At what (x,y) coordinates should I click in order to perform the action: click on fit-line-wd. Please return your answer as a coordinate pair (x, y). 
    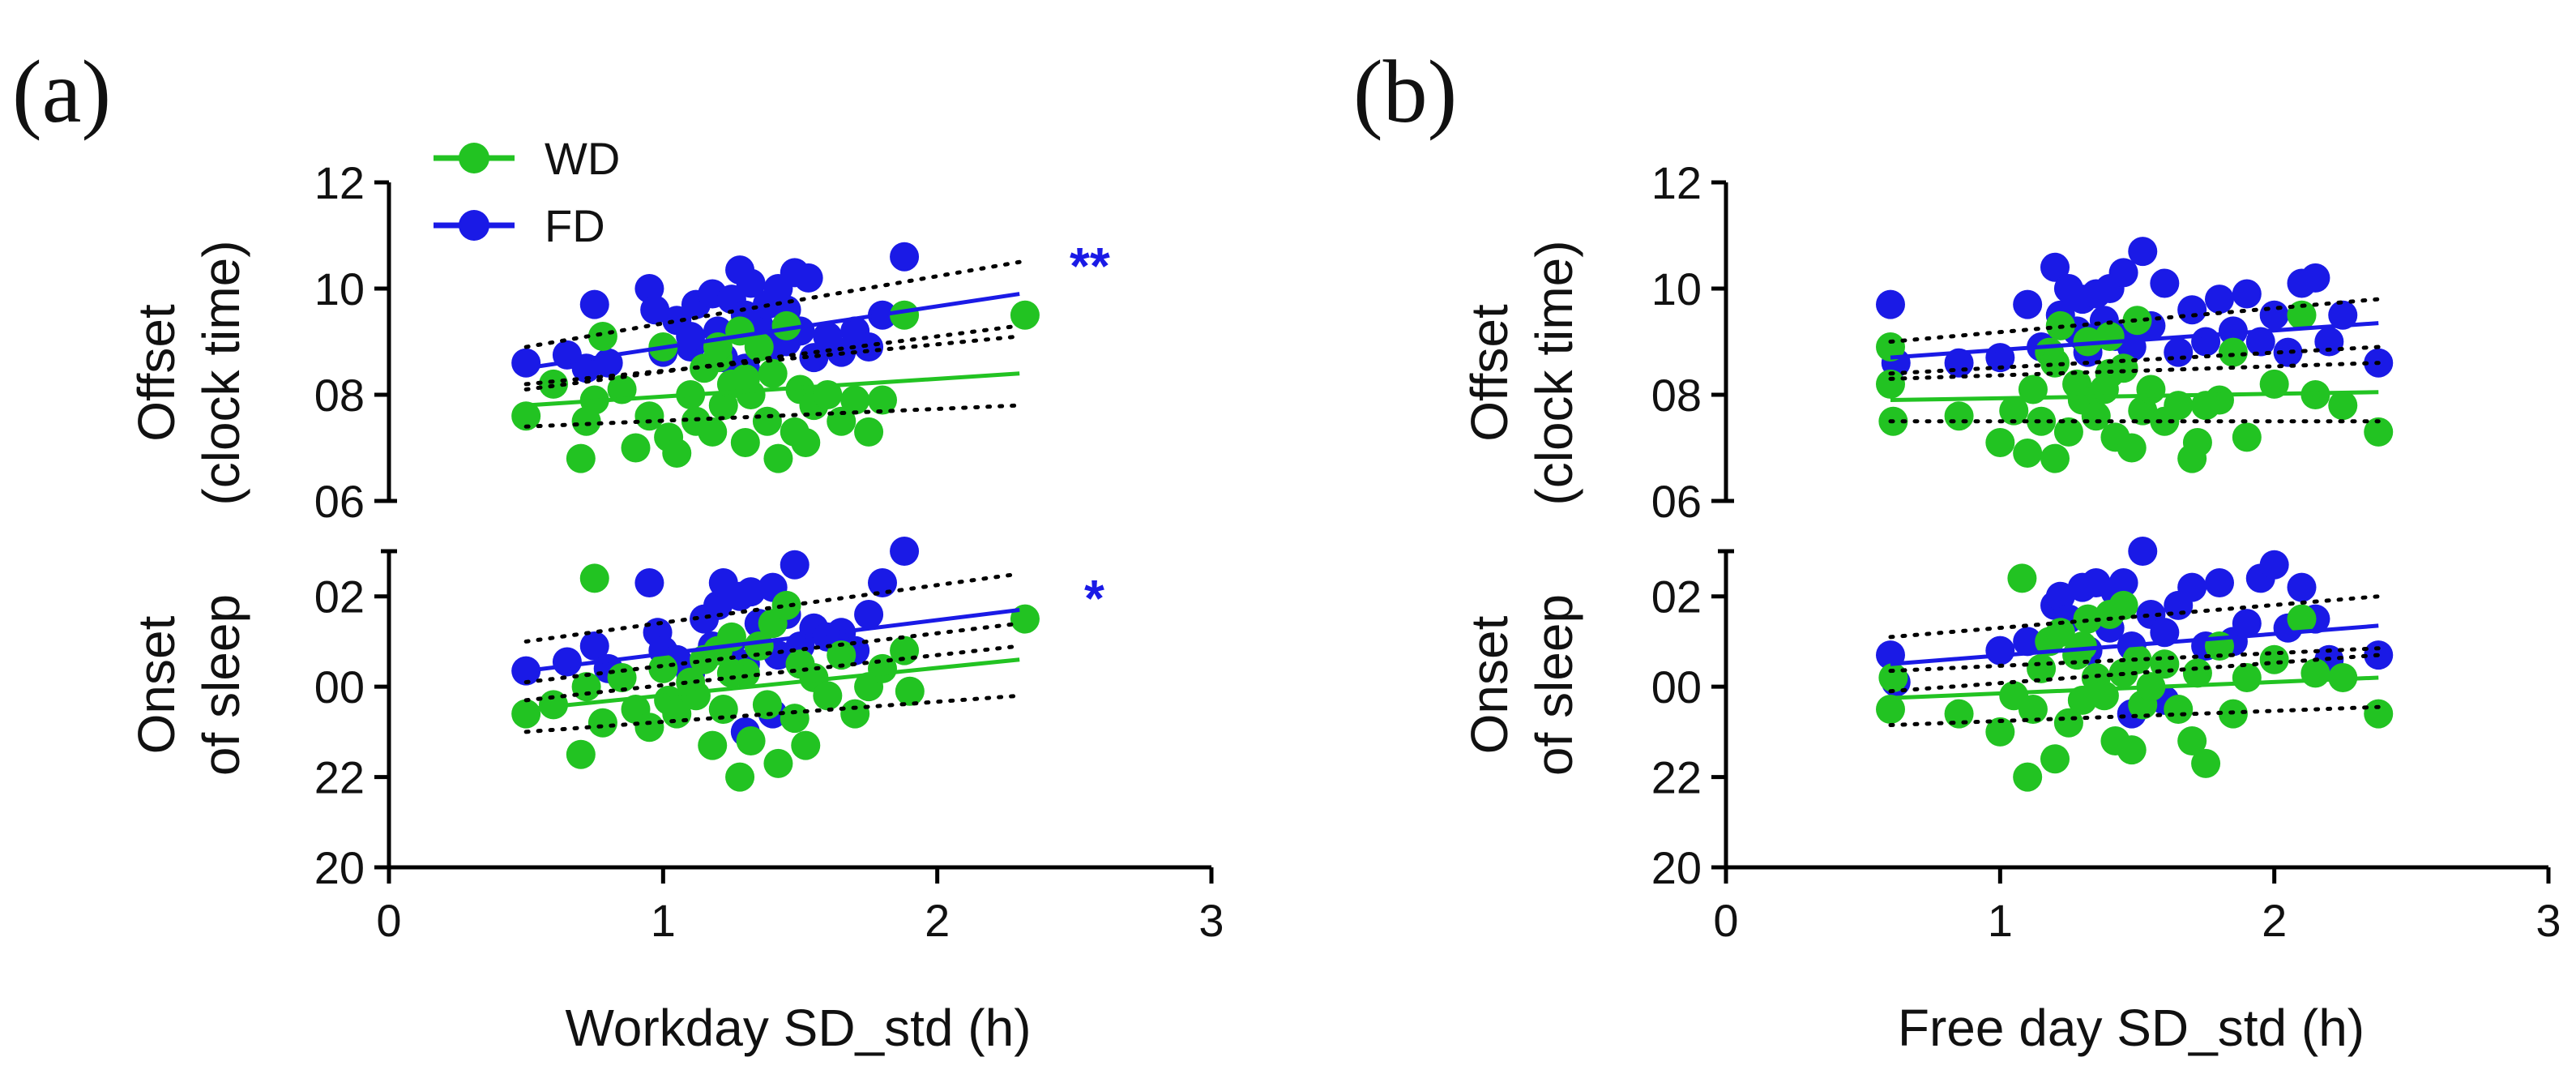
    Looking at the image, I should click on (2134, 396).